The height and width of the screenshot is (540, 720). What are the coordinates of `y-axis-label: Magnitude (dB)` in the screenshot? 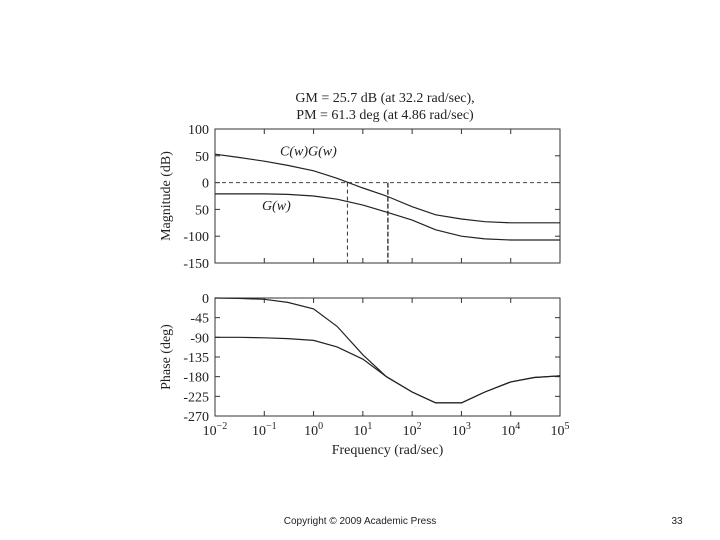 It's located at (166, 196).